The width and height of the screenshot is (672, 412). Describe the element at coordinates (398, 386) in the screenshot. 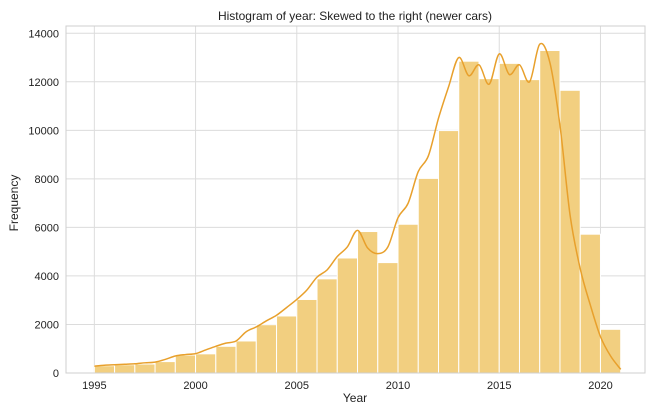

I see `x-tick-label: 2010` at that location.